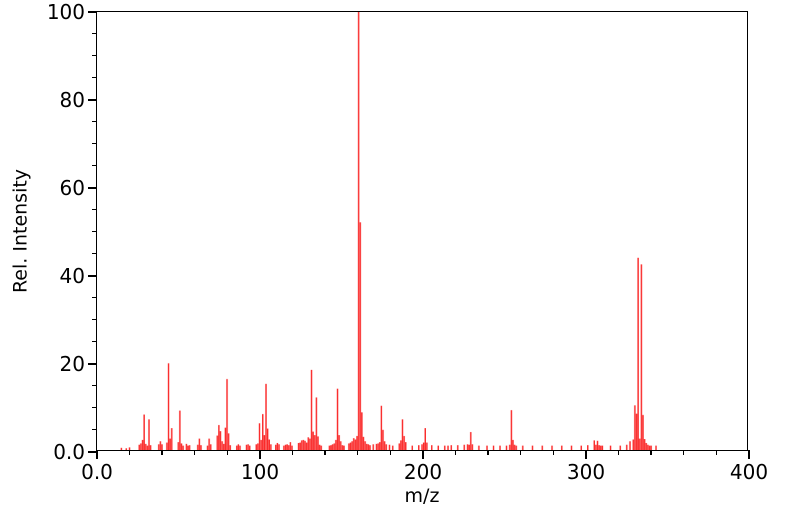 Image resolution: width=799 pixels, height=516 pixels. I want to click on y-tick-label: 100, so click(65, 12).